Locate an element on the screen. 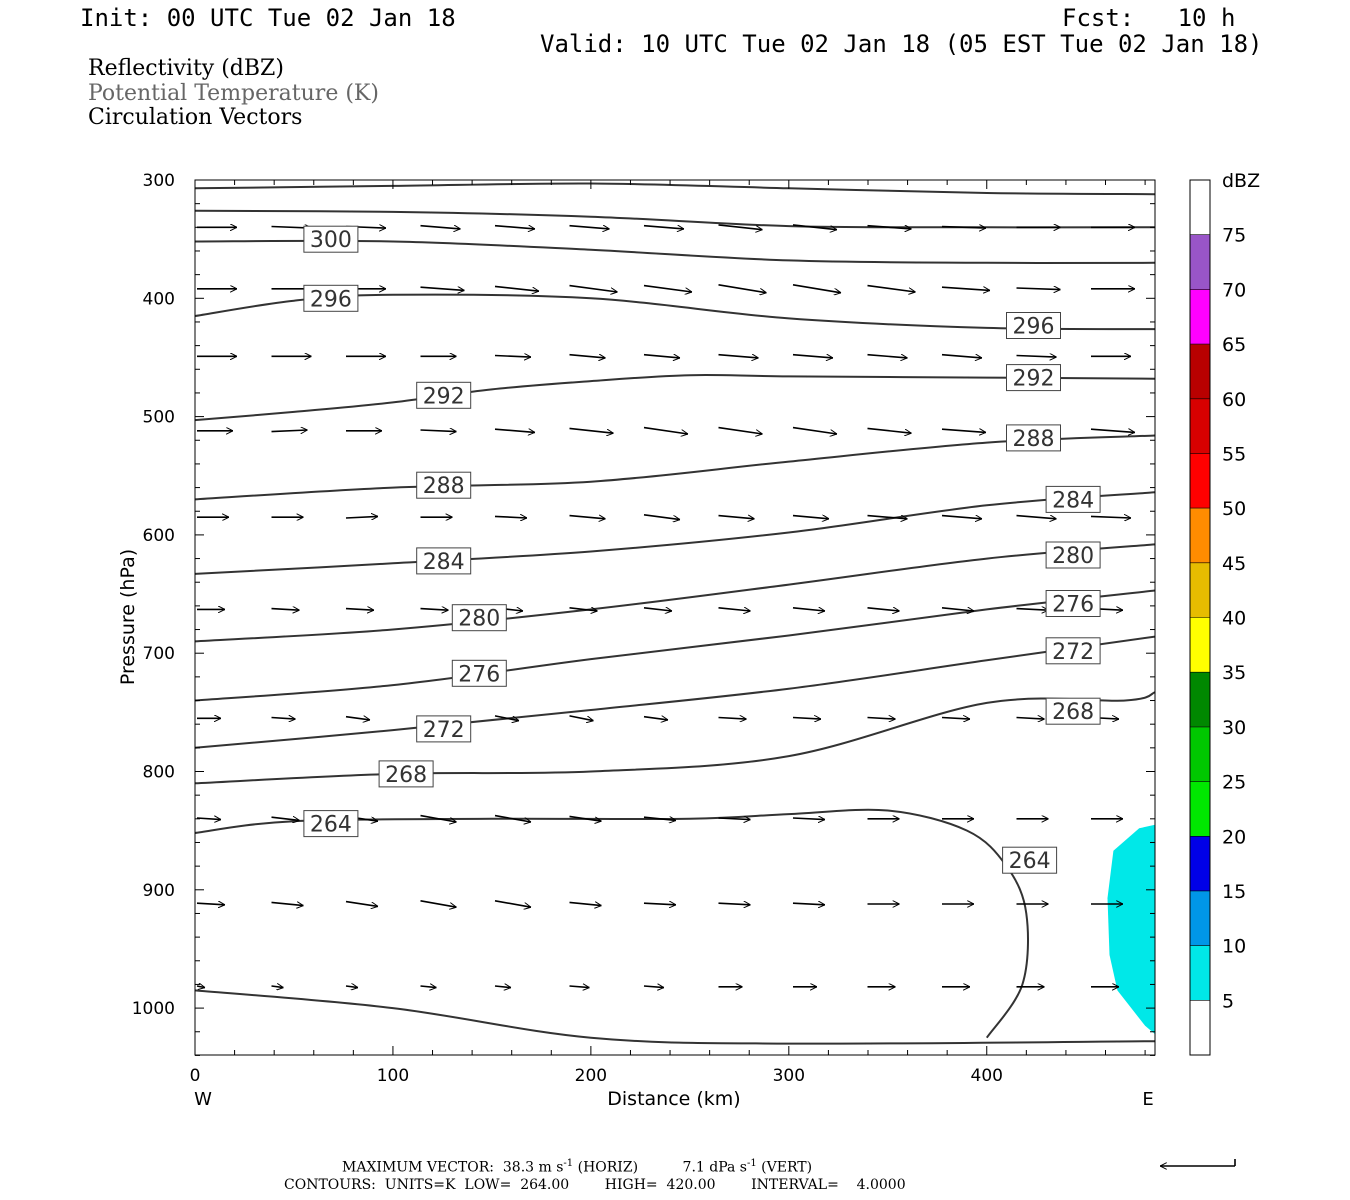  contour-label-292: 292 is located at coordinates (444, 395).